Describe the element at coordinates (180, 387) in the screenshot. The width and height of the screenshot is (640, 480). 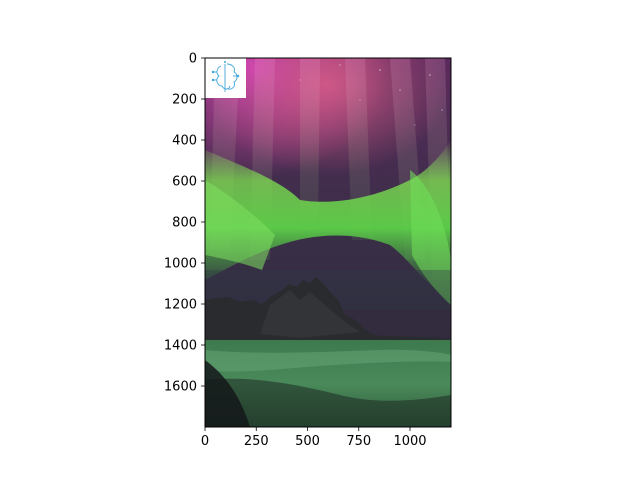
I see `y-tick-label: 1600` at that location.